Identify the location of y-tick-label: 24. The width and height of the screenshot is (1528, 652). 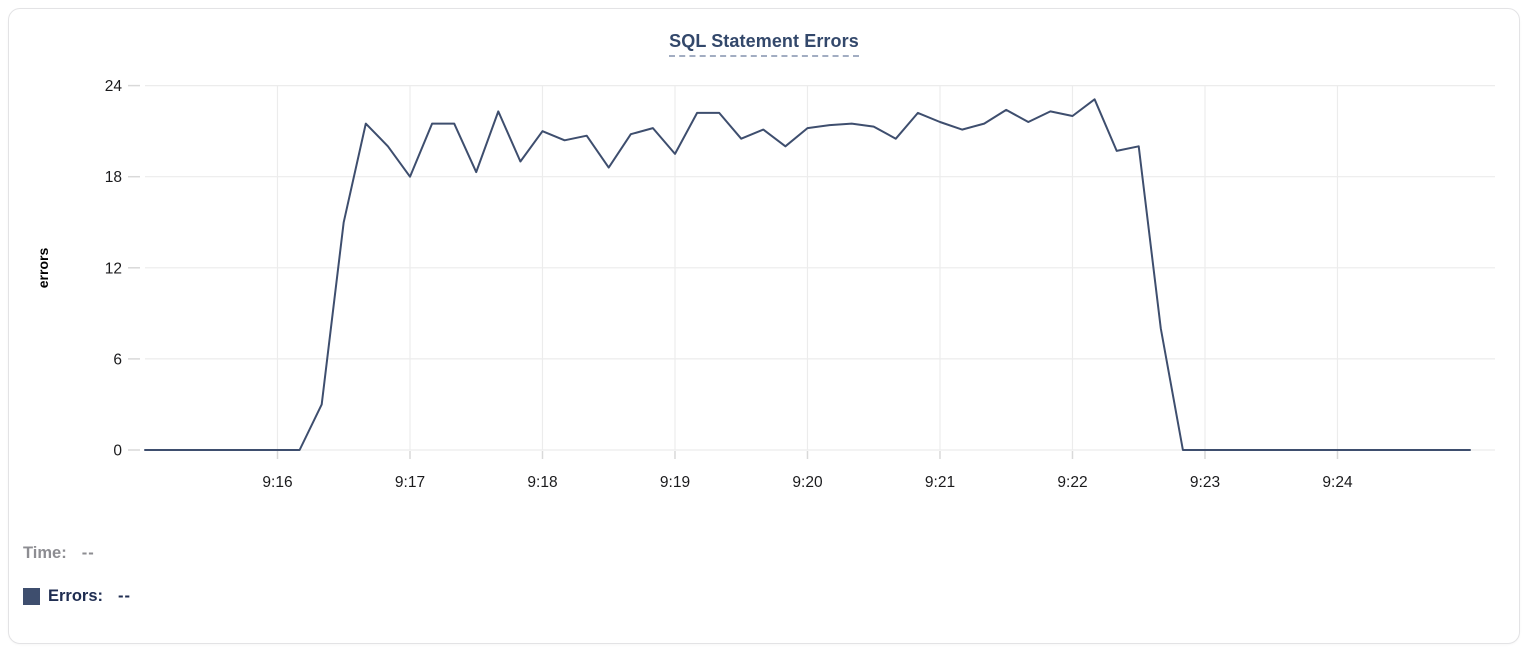
(114, 86).